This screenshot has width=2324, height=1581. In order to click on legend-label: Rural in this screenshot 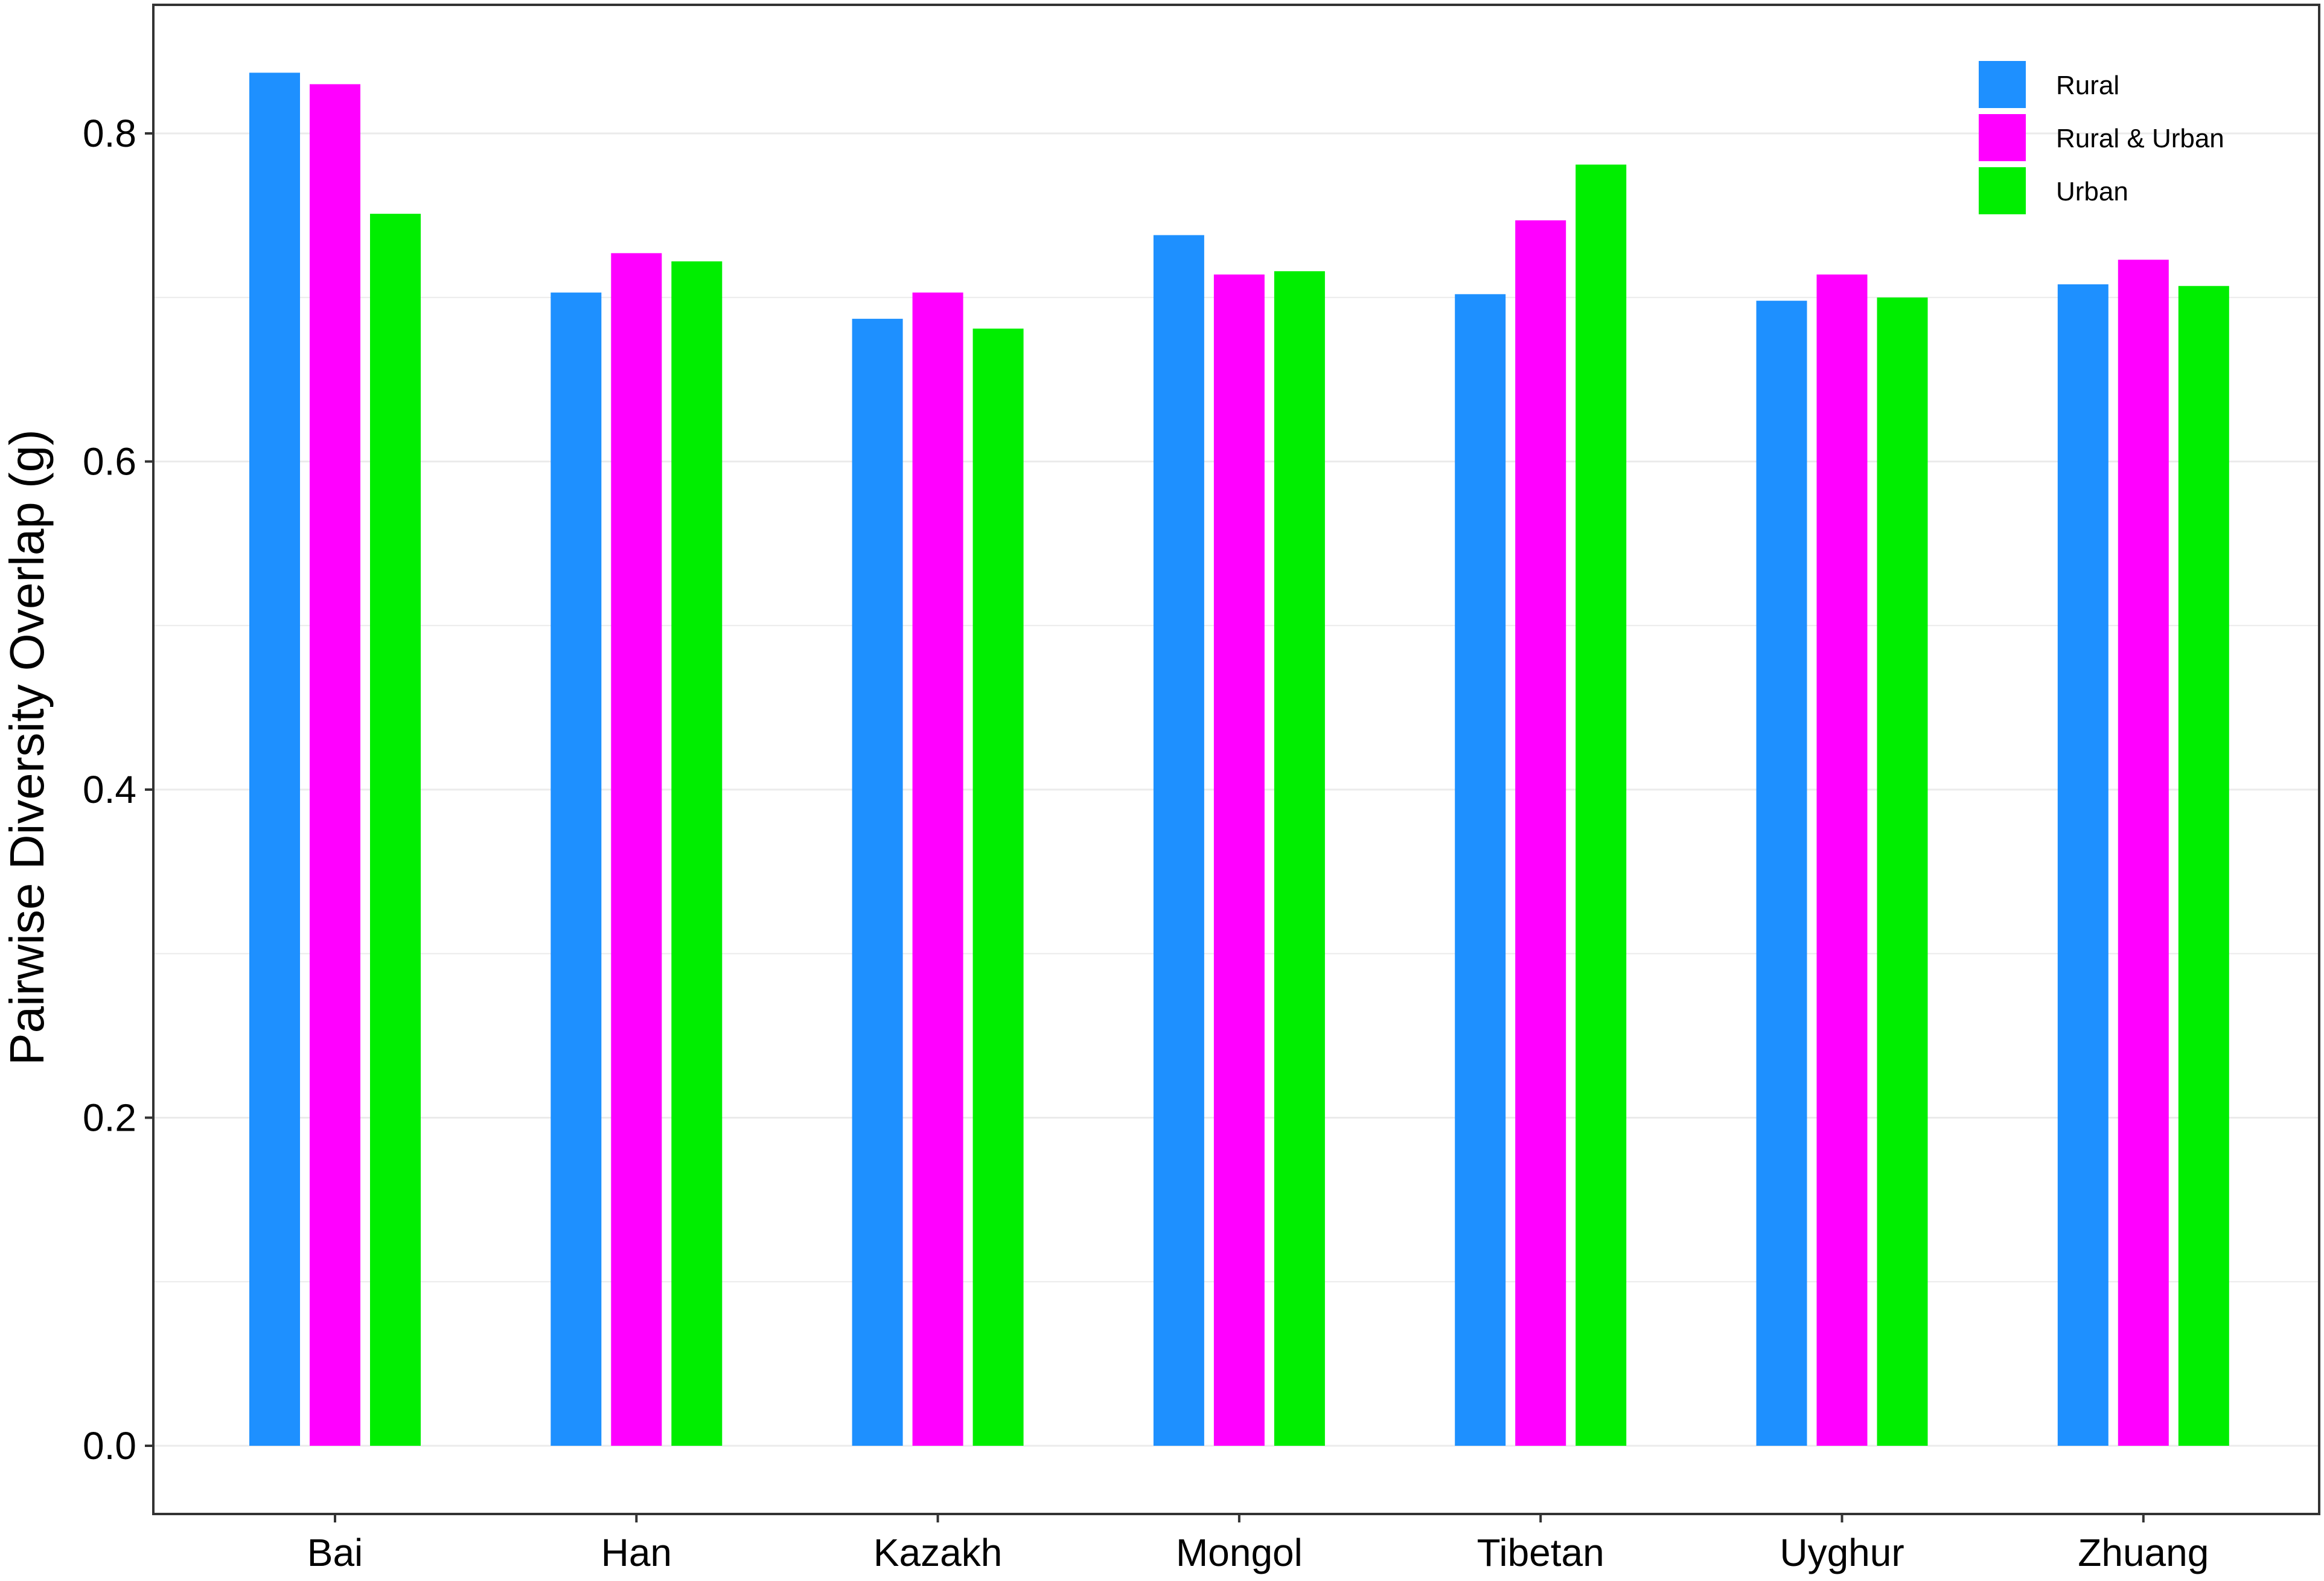, I will do `click(2087, 85)`.